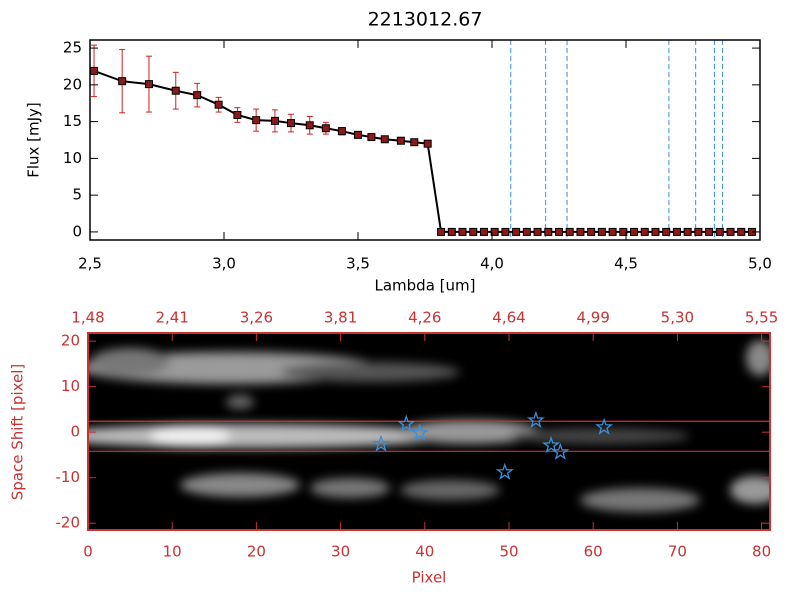  I want to click on x-tick-label: 60, so click(593, 552).